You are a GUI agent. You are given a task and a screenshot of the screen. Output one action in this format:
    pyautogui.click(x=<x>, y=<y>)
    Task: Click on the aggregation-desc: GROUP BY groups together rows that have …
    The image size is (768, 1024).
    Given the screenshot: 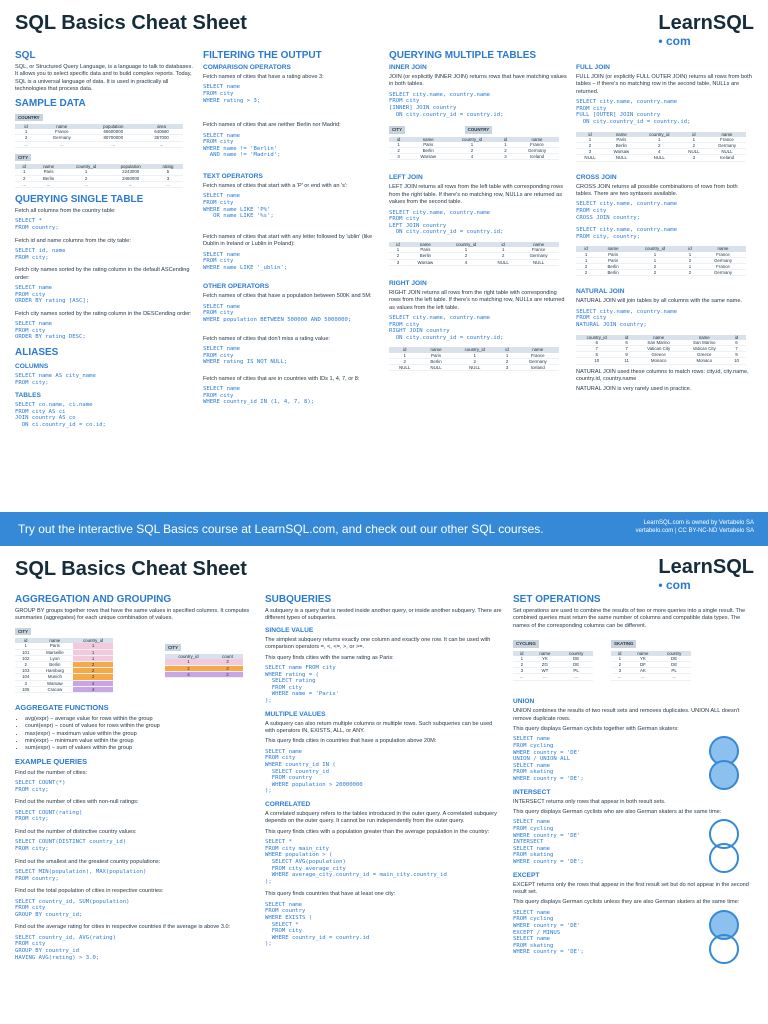 What is the action you would take?
    pyautogui.click(x=132, y=615)
    